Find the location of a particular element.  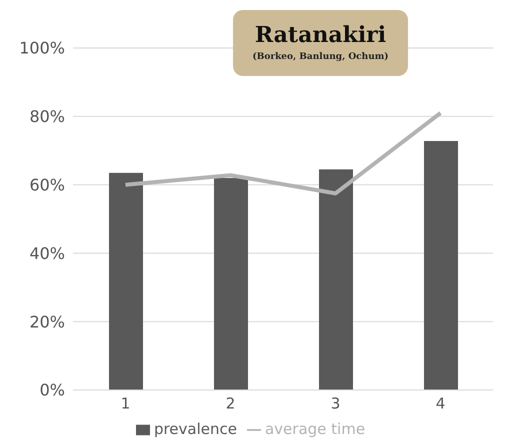

y-tick-label: 20% is located at coordinates (47, 322).